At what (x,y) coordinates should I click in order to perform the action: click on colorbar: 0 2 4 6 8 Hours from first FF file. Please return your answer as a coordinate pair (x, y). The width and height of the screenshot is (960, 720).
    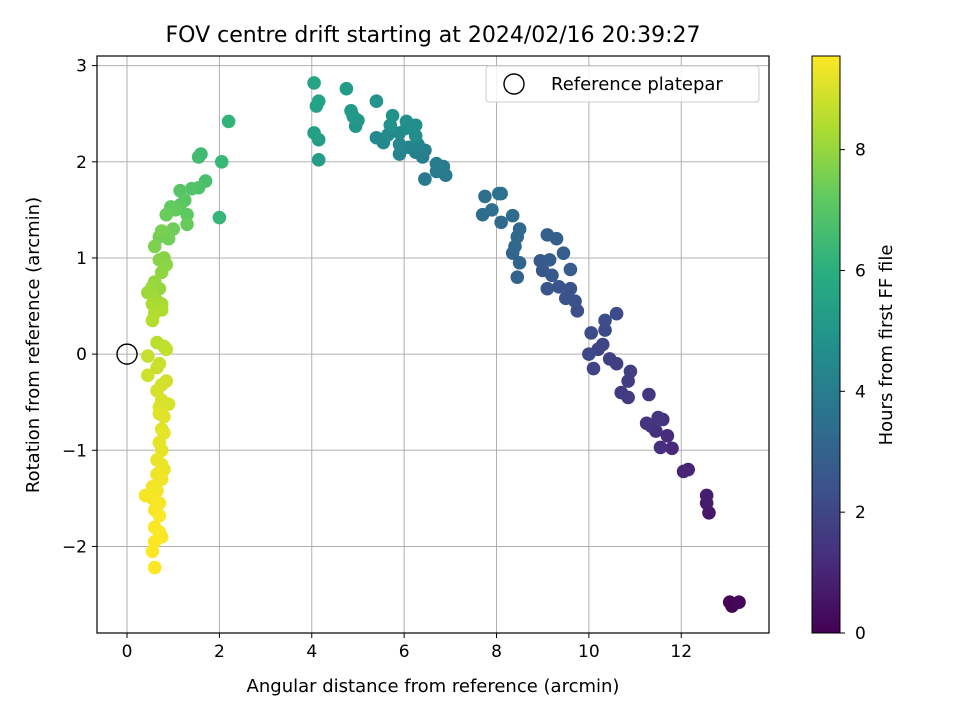
    Looking at the image, I should click on (854, 349).